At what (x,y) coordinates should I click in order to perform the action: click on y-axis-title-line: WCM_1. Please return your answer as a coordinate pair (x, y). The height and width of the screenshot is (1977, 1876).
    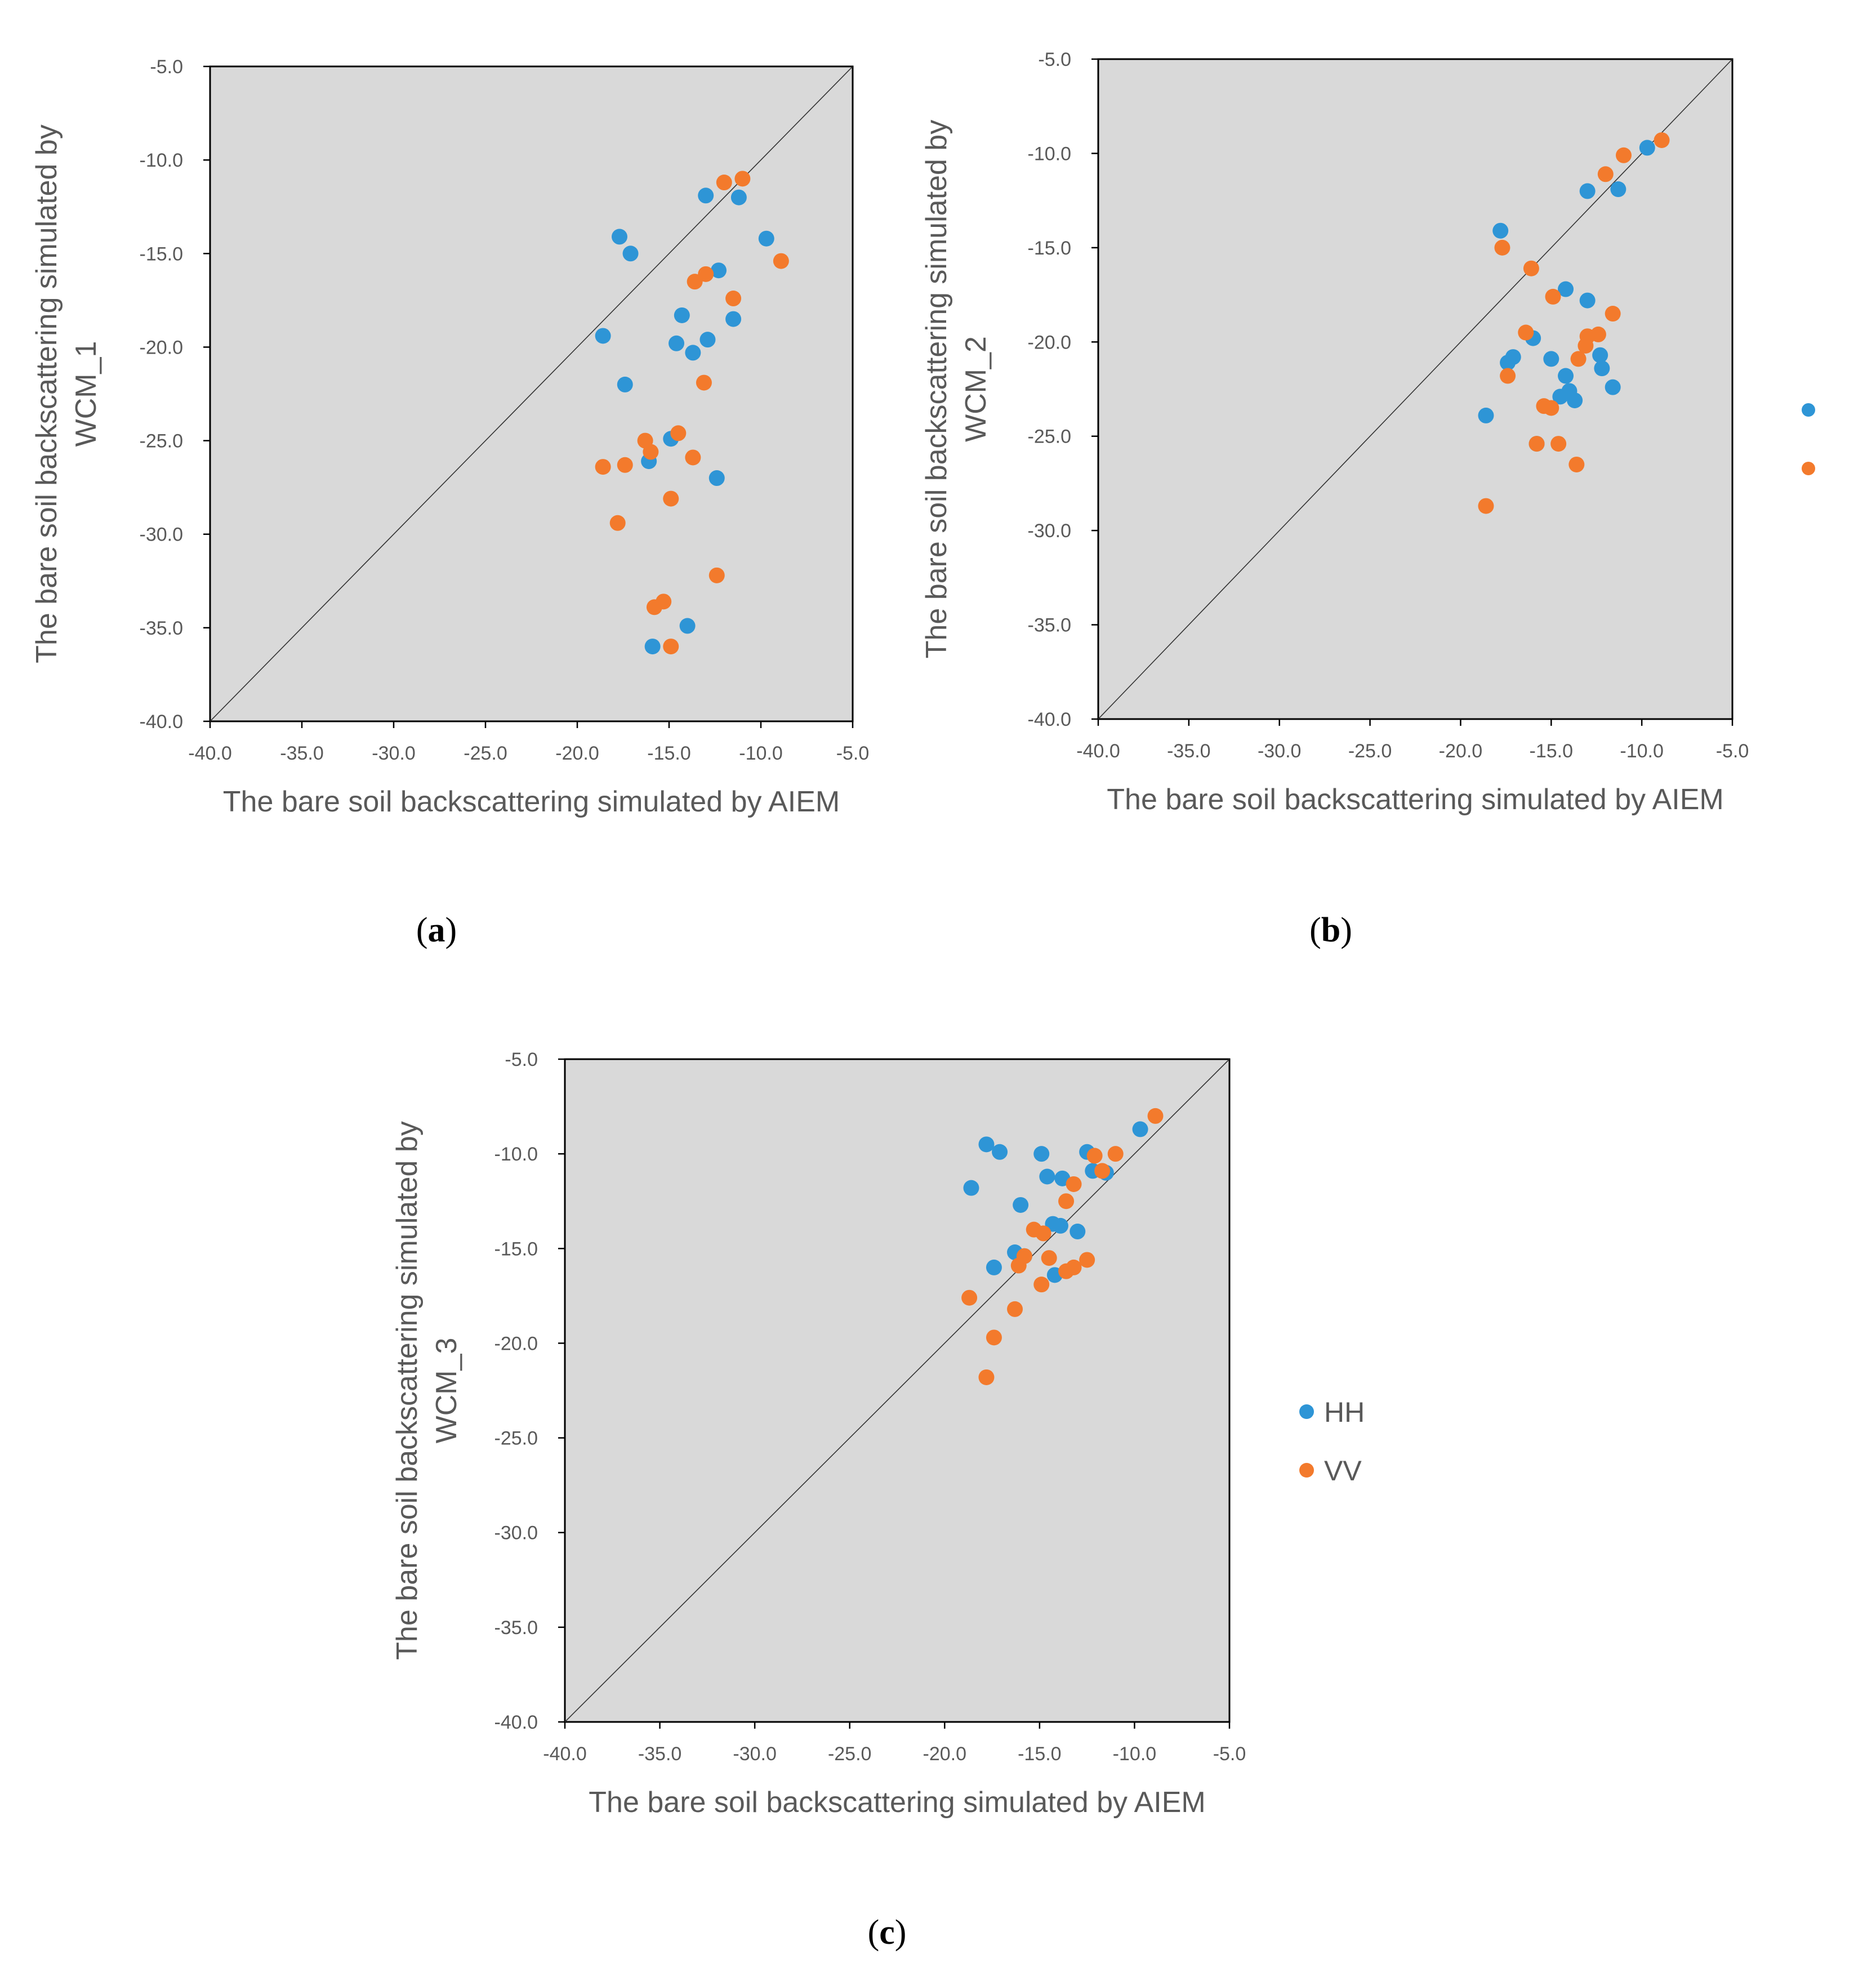
    Looking at the image, I should click on (86, 394).